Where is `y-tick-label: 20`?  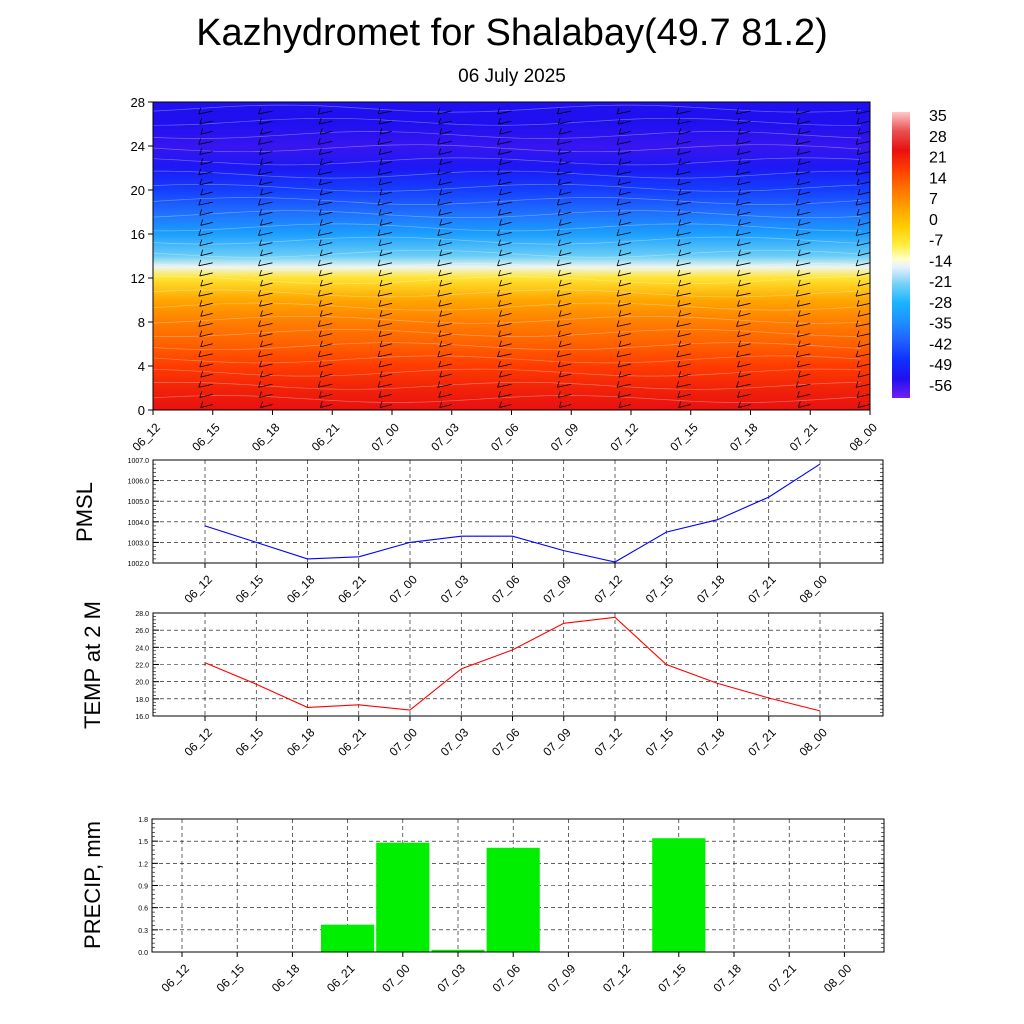 y-tick-label: 20 is located at coordinates (138, 190).